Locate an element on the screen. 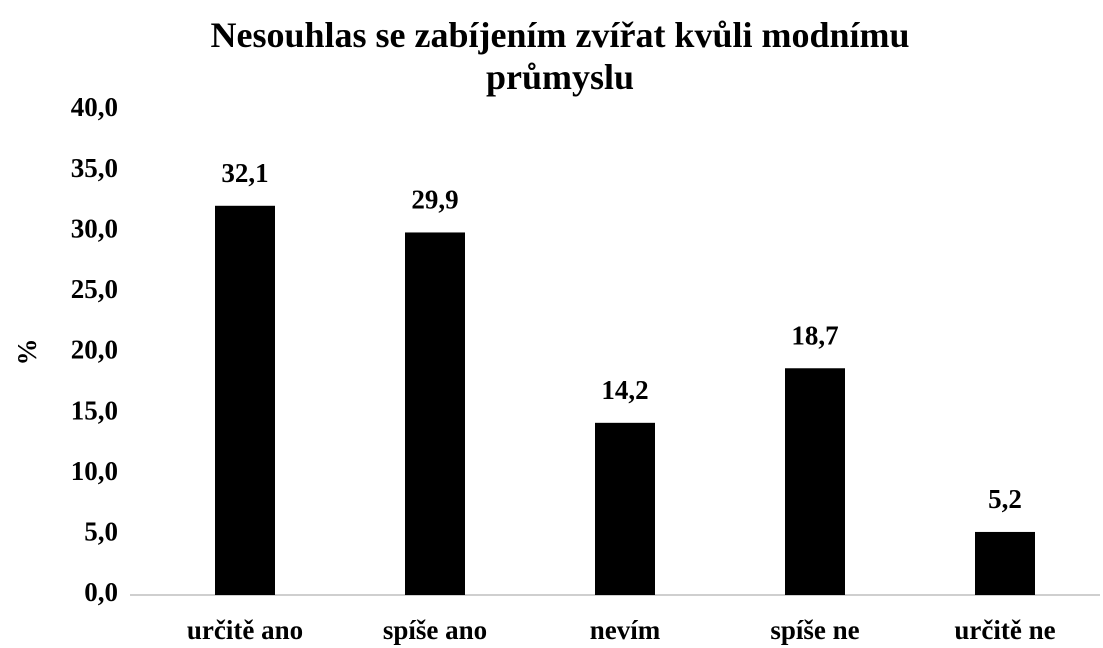  y-tick-label: 40,0 is located at coordinates (94, 107).